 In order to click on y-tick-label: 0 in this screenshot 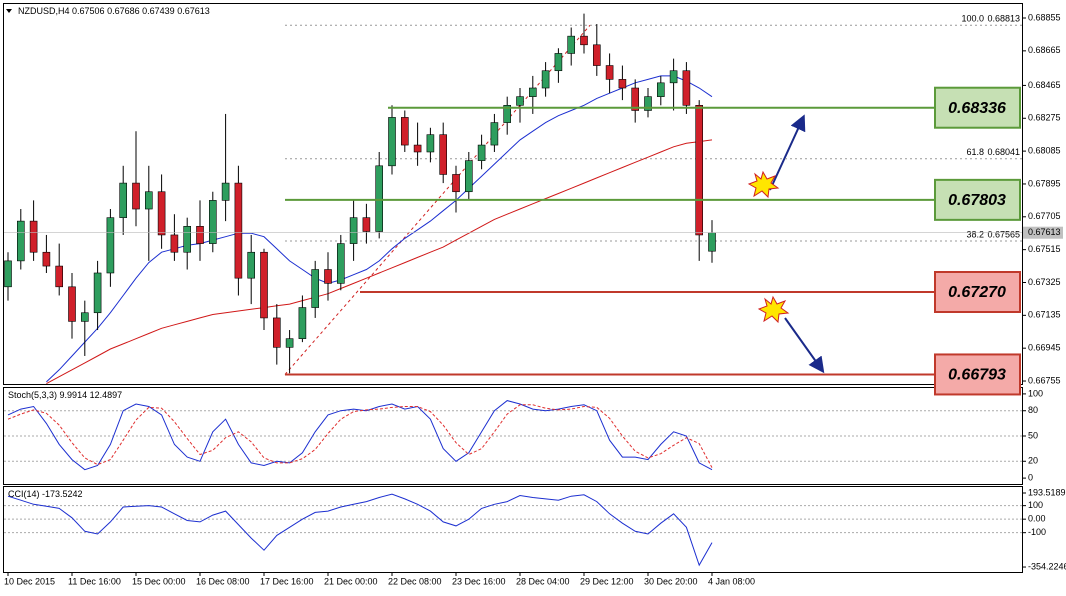, I will do `click(1030, 477)`.